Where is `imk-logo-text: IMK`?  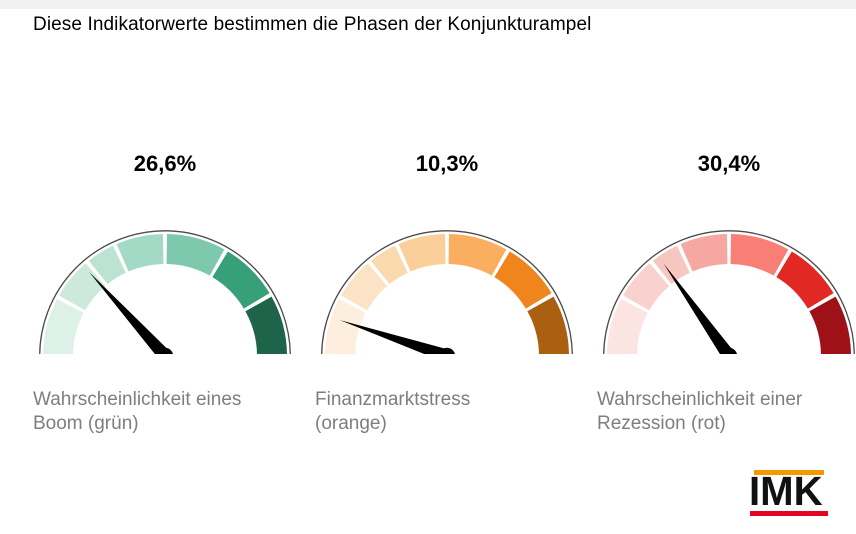 imk-logo-text: IMK is located at coordinates (786, 491).